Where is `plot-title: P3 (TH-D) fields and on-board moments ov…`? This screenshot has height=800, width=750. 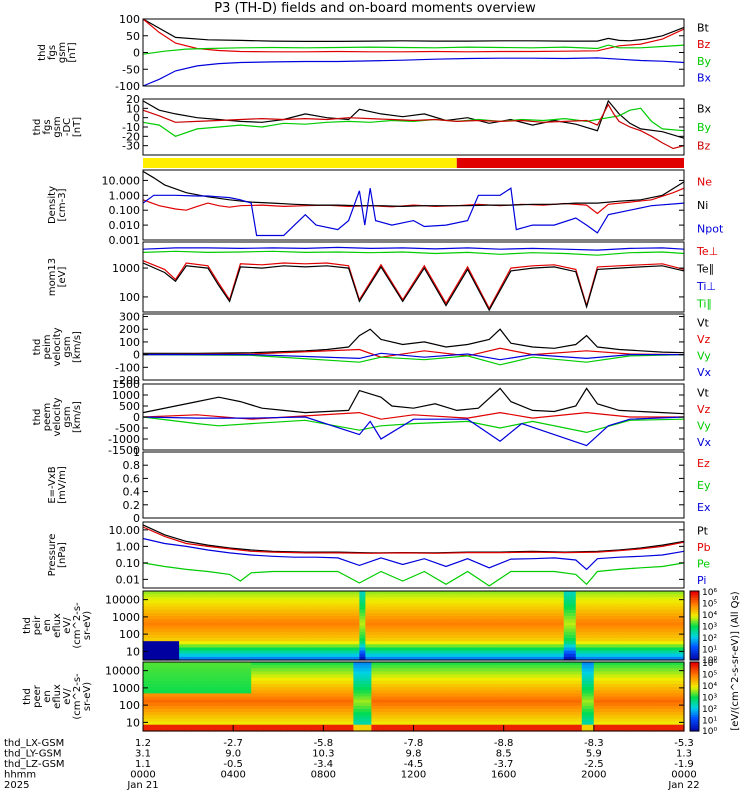
plot-title: P3 (TH-D) fields and on-board moments ov… is located at coordinates (375, 8).